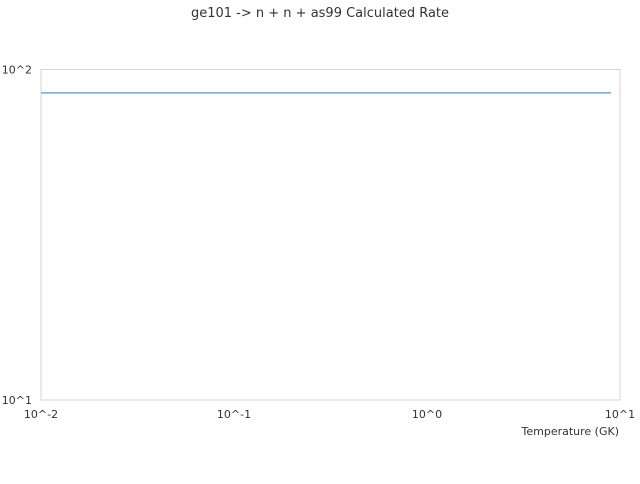  Describe the element at coordinates (17, 70) in the screenshot. I see `y-tick-label: 10^2` at that location.